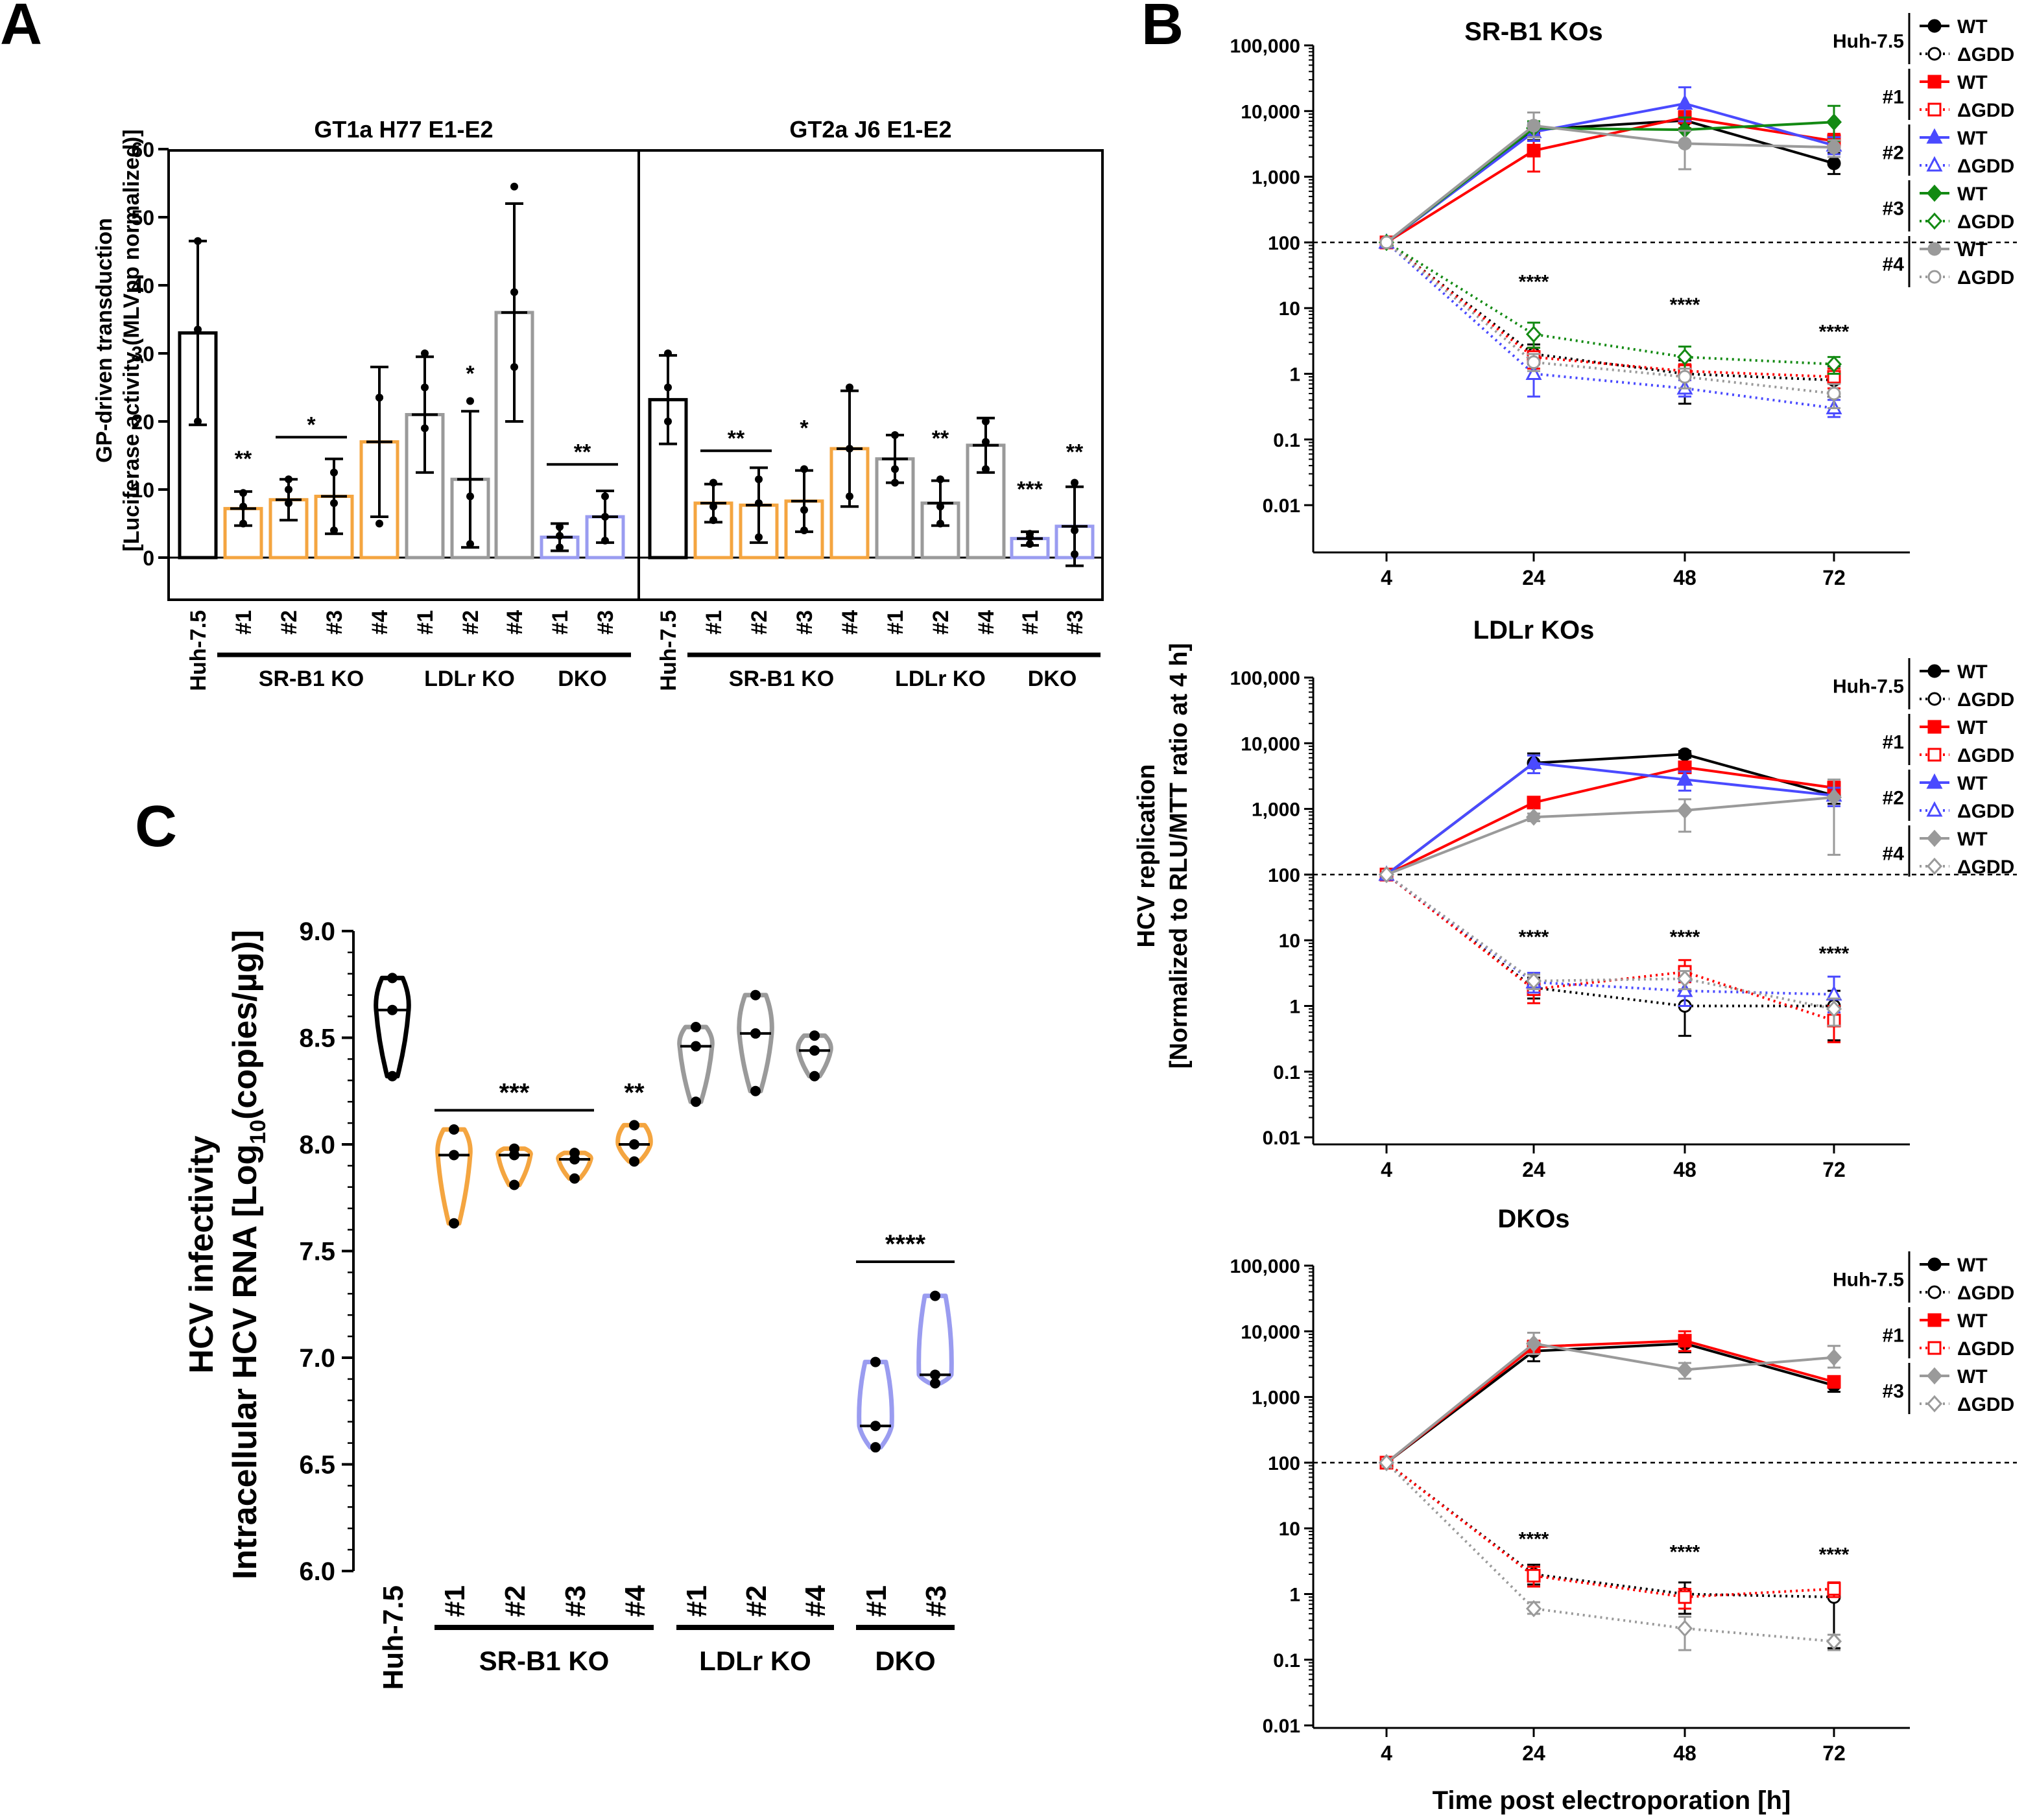  I want to click on x-tick-label: 24, so click(1533, 1169).